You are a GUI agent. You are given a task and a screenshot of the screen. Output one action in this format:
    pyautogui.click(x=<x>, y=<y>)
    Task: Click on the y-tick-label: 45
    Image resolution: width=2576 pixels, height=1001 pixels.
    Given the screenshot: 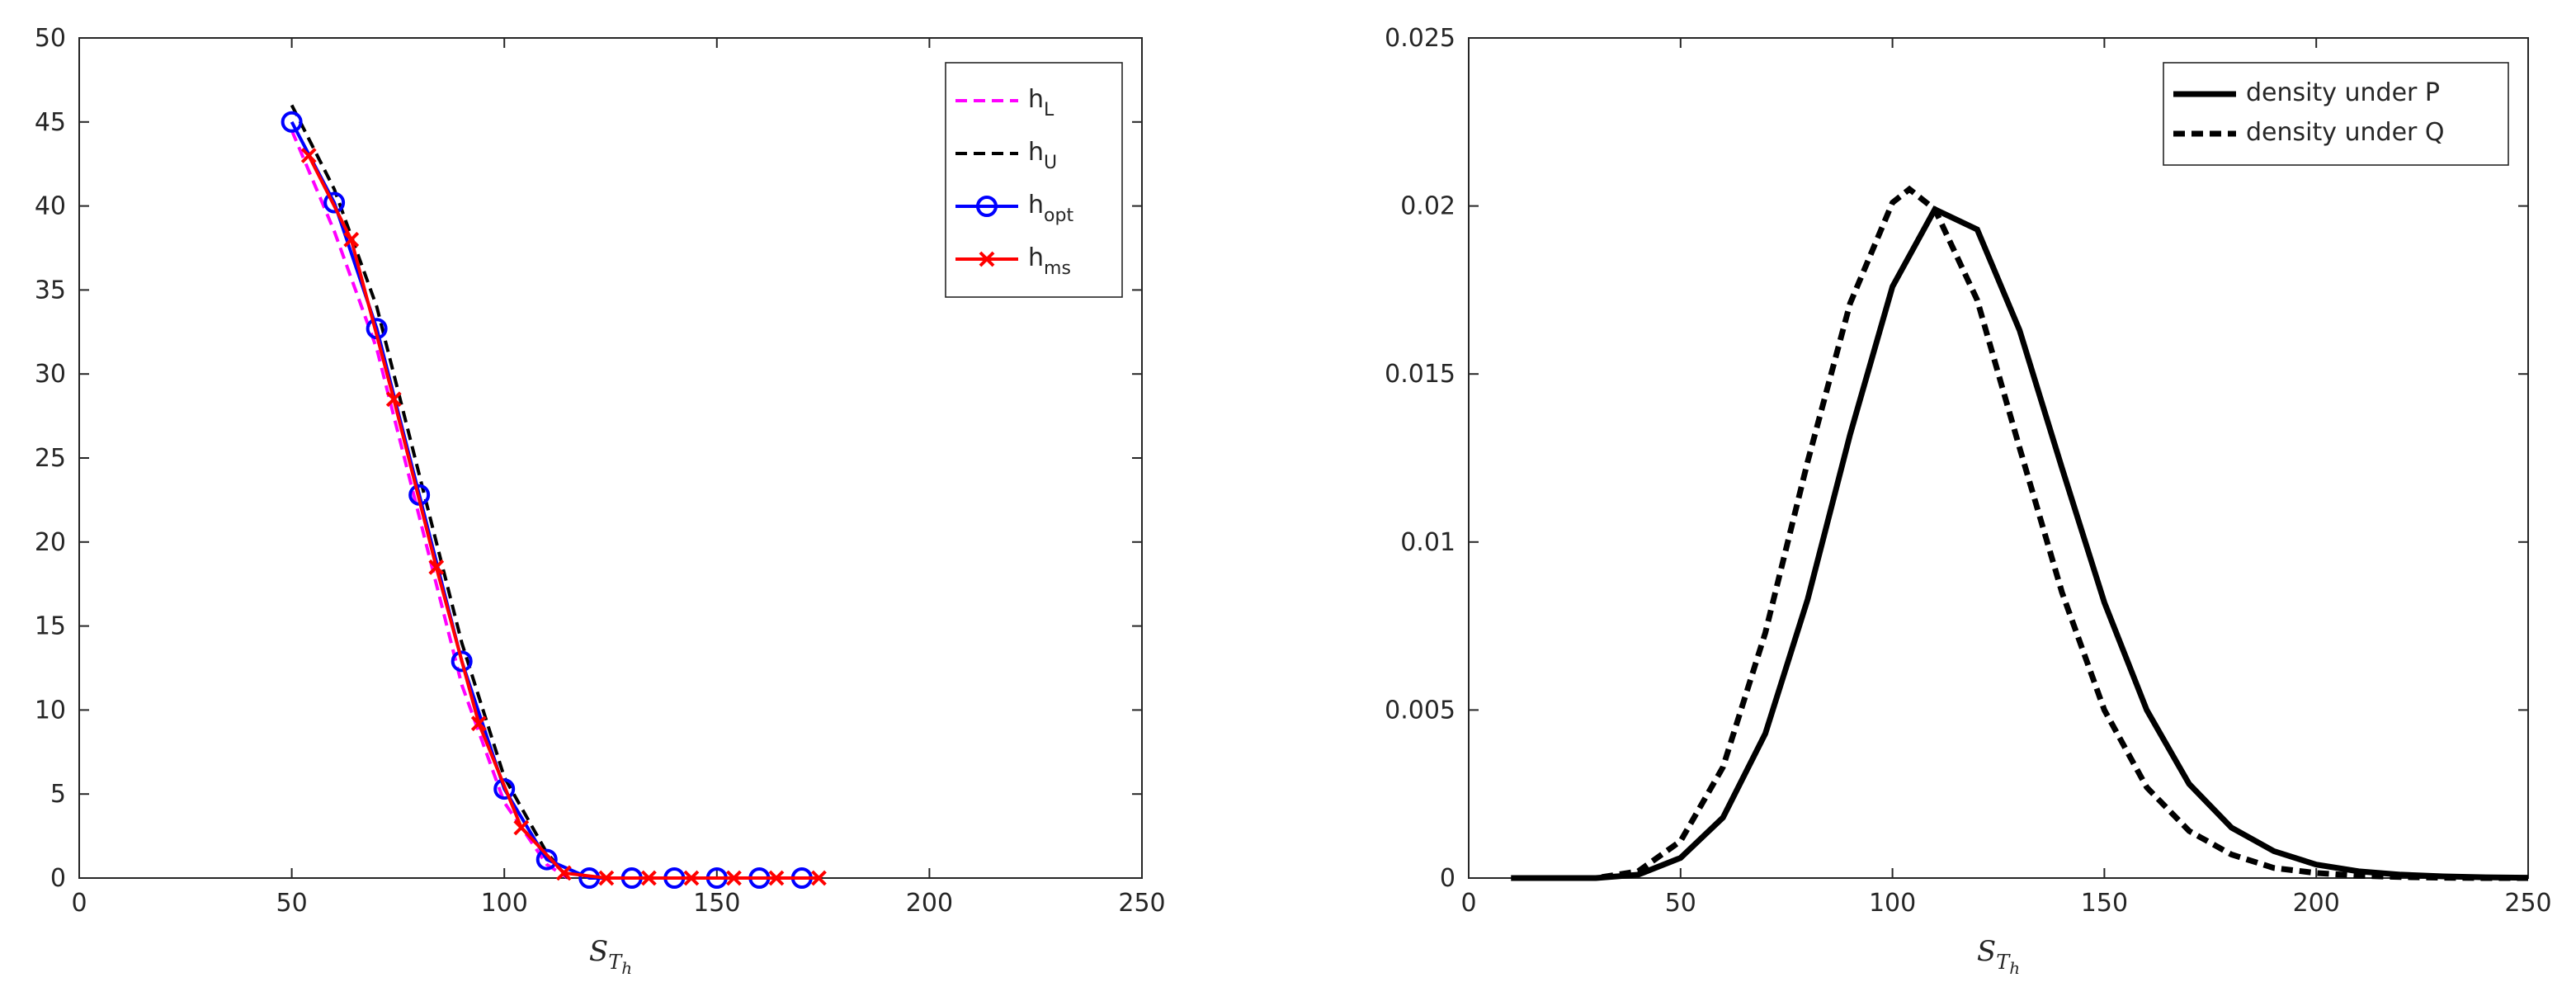 What is the action you would take?
    pyautogui.click(x=50, y=122)
    